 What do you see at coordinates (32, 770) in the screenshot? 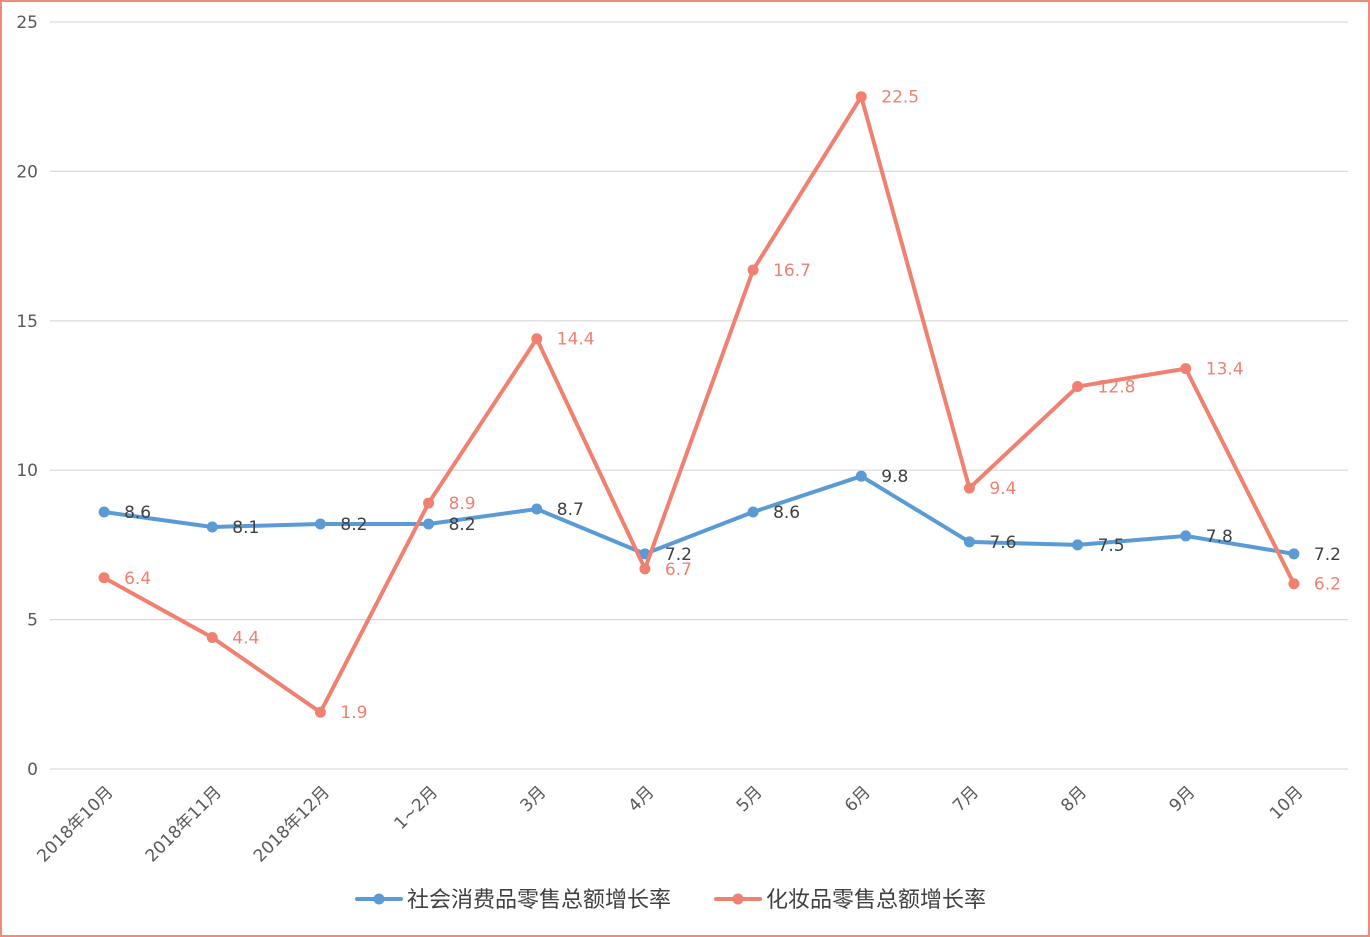
I see `y-tick-label: 0` at bounding box center [32, 770].